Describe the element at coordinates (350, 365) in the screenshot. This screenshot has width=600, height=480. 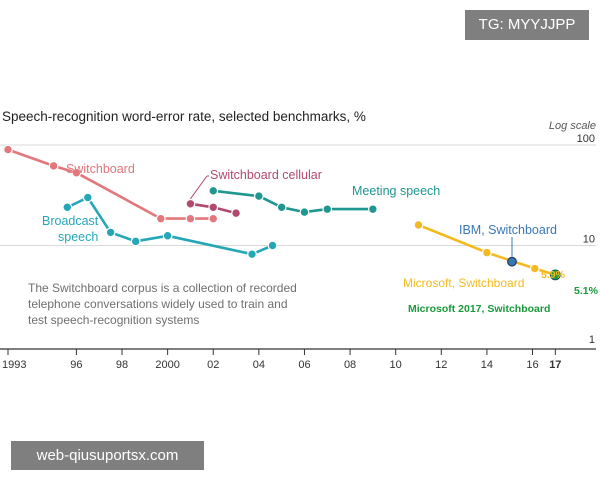
I see `x-tick-label-08: 08` at that location.